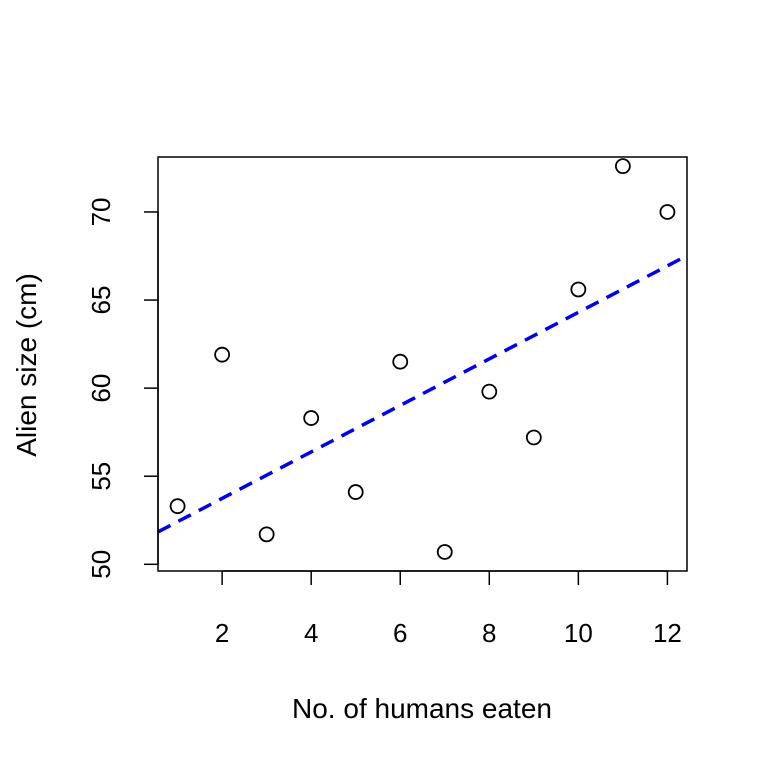 This screenshot has height=768, width=768. What do you see at coordinates (578, 633) in the screenshot?
I see `x-tick-label: 10` at bounding box center [578, 633].